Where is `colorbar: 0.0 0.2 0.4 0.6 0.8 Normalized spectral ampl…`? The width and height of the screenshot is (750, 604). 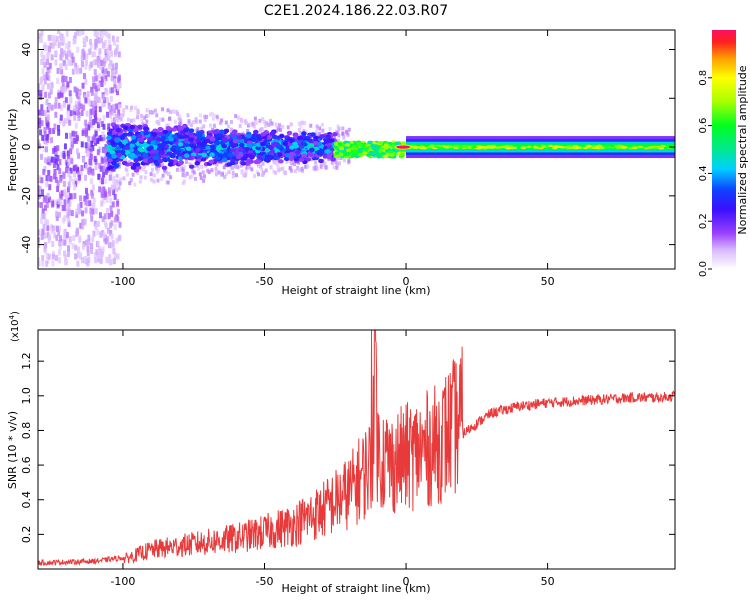
colorbar: 0.0 0.2 0.4 0.6 0.8 Normalized spectral ampl… is located at coordinates (723, 153).